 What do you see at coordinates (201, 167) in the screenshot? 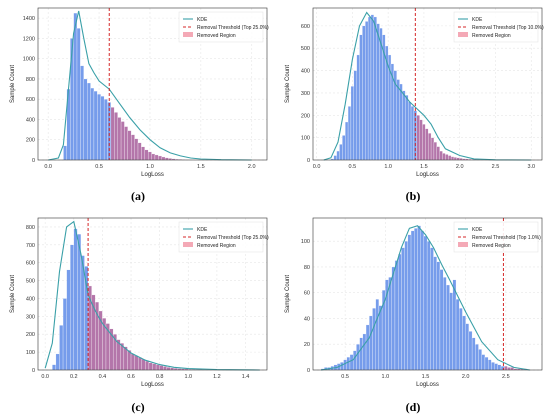
I see `chart-0-xtick-label-3: 1.5` at bounding box center [201, 167].